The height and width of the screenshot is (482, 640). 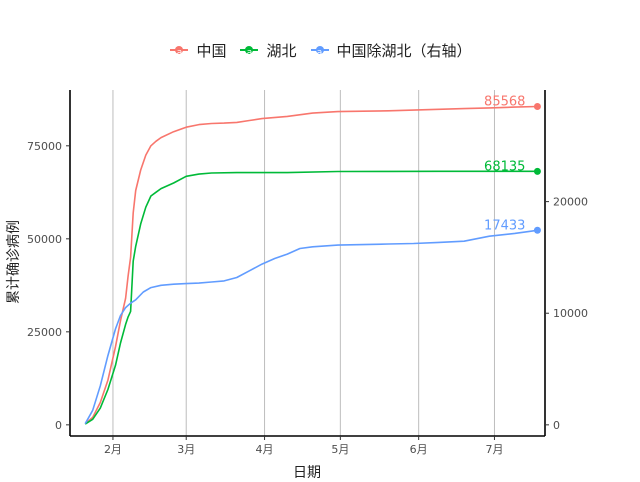 What do you see at coordinates (494, 449) in the screenshot?
I see `x-tick-label: 7月` at bounding box center [494, 449].